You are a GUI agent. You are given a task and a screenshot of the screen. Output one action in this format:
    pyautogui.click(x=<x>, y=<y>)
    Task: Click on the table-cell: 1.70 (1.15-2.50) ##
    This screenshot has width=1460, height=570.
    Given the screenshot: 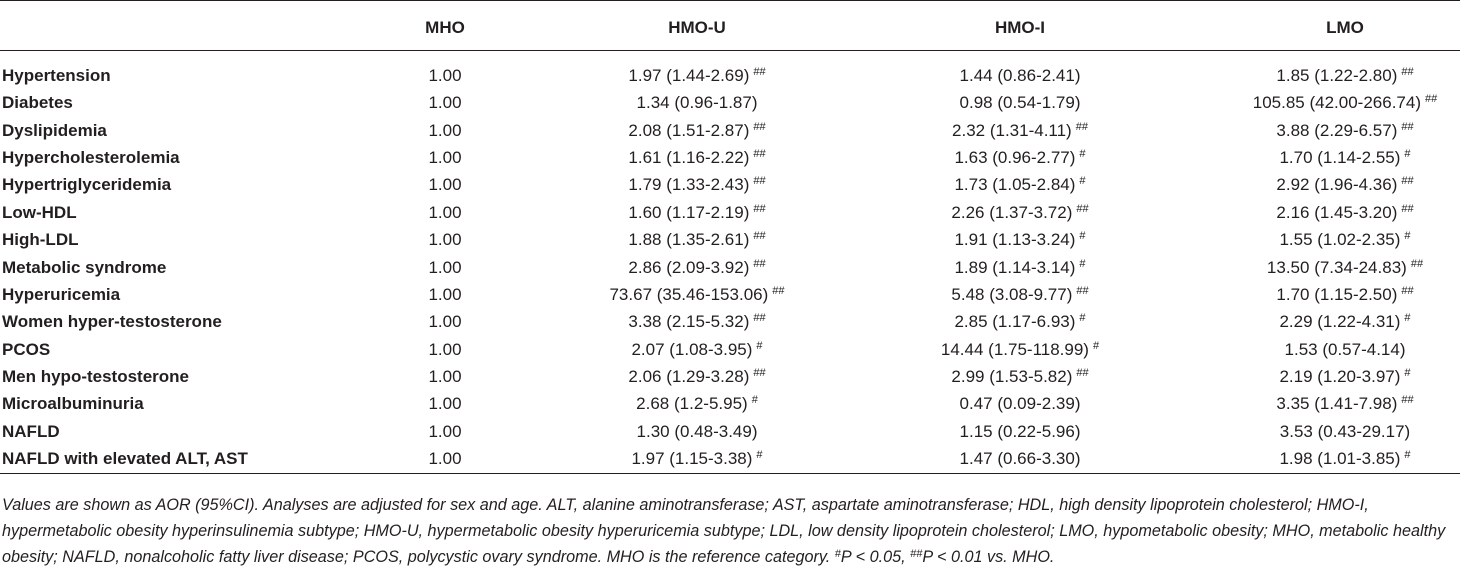 What is the action you would take?
    pyautogui.click(x=1344, y=295)
    